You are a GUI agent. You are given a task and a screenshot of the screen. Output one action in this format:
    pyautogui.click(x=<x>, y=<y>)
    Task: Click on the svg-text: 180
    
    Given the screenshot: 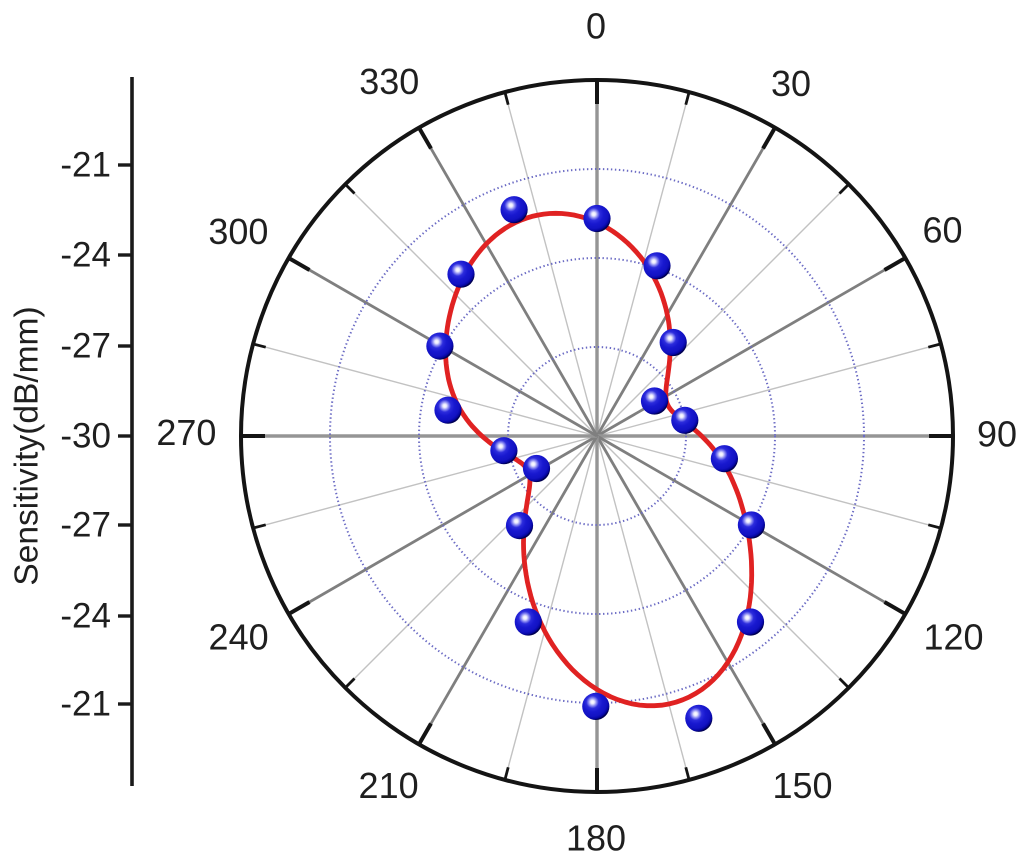 What is the action you would take?
    pyautogui.click(x=596, y=838)
    